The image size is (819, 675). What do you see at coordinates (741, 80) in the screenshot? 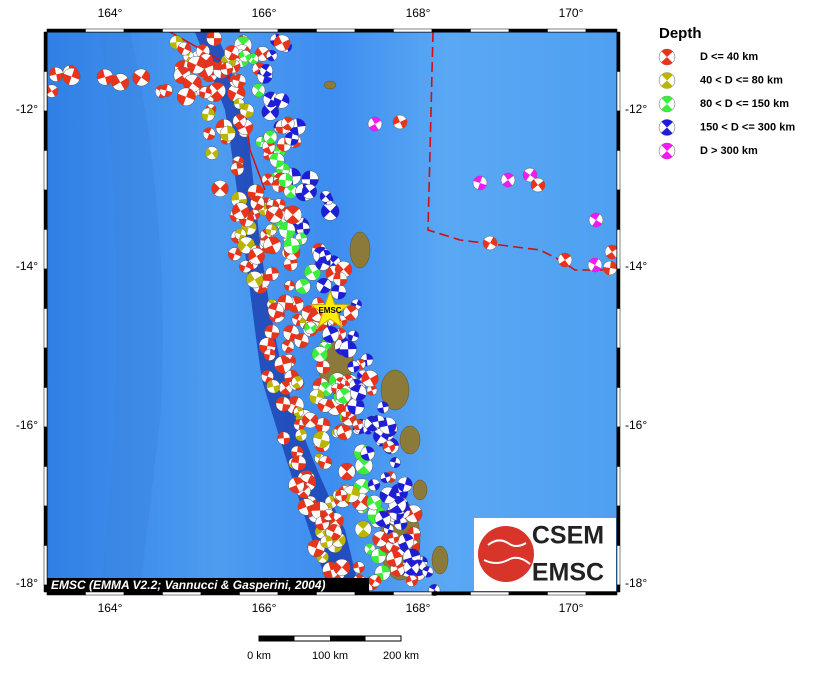
I see `legend-label: 40 < D <= 80 km` at bounding box center [741, 80].